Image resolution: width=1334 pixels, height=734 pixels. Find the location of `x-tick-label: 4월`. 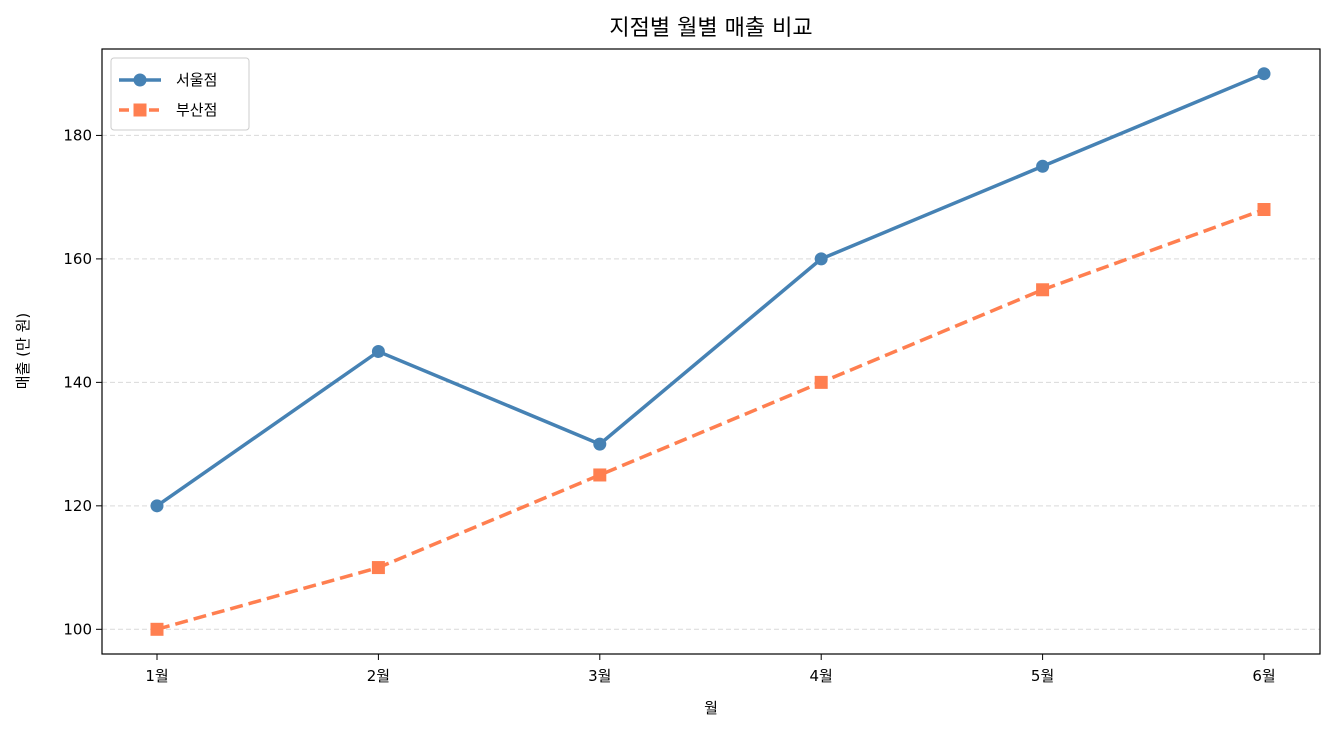

x-tick-label: 4월 is located at coordinates (821, 676).